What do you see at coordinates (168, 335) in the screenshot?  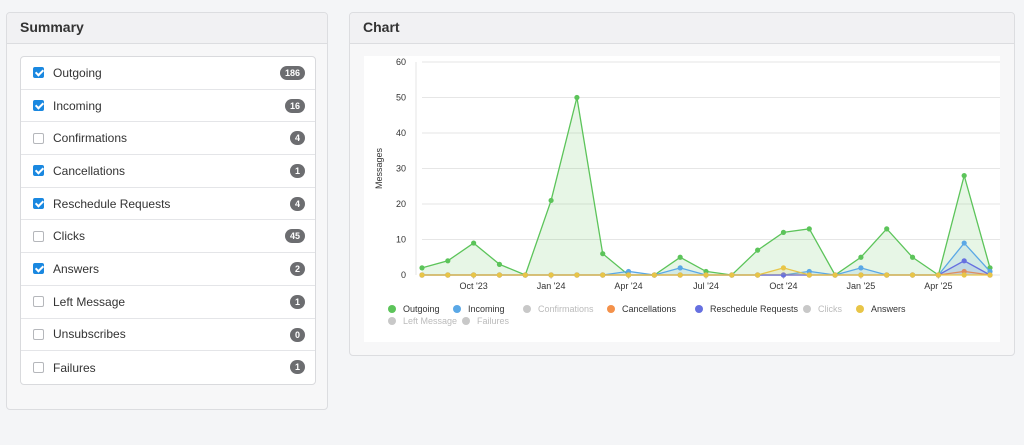 I see `summary-row: Unsubscribes 0` at bounding box center [168, 335].